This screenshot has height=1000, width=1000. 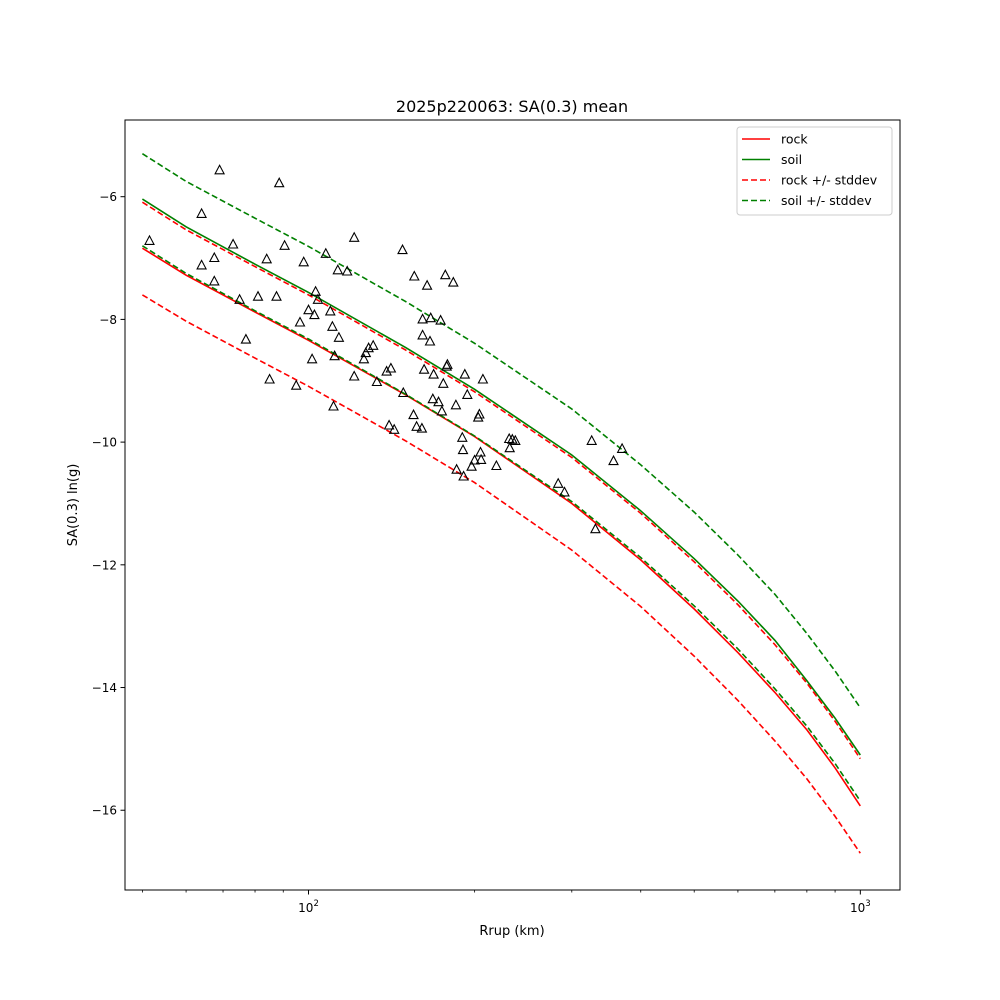 I want to click on y-tick-label: −14, so click(x=104, y=688).